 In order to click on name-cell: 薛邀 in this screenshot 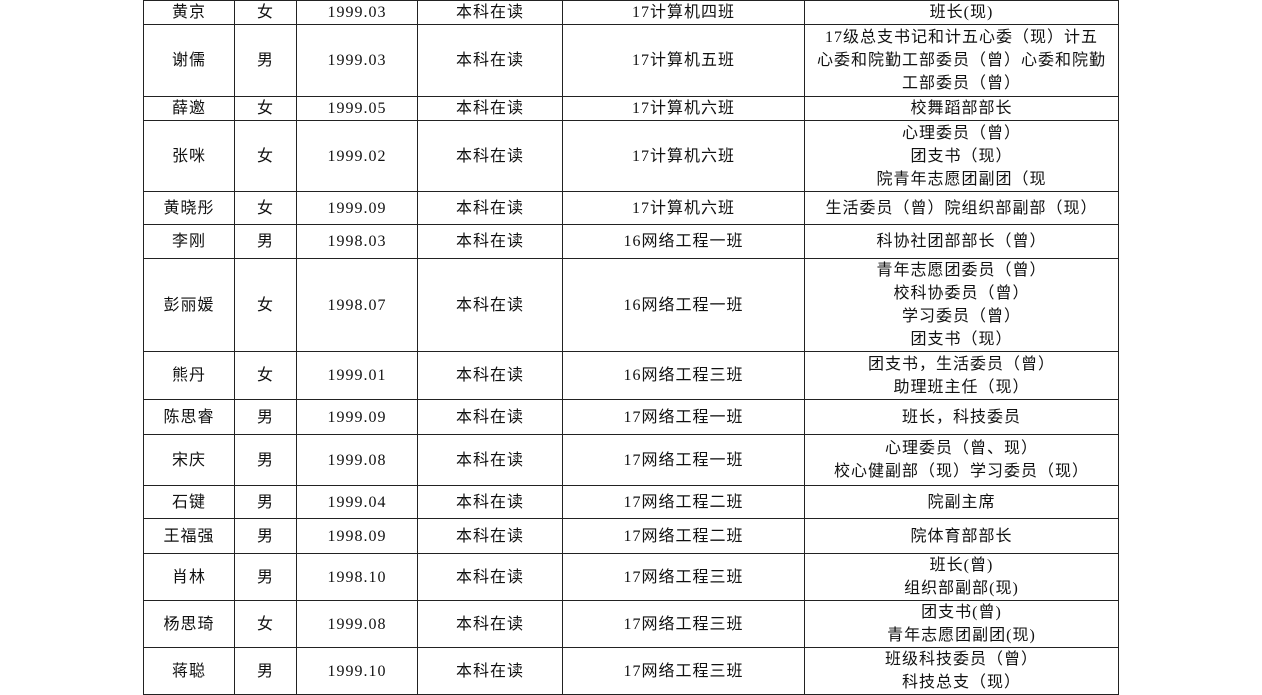, I will do `click(189, 108)`.